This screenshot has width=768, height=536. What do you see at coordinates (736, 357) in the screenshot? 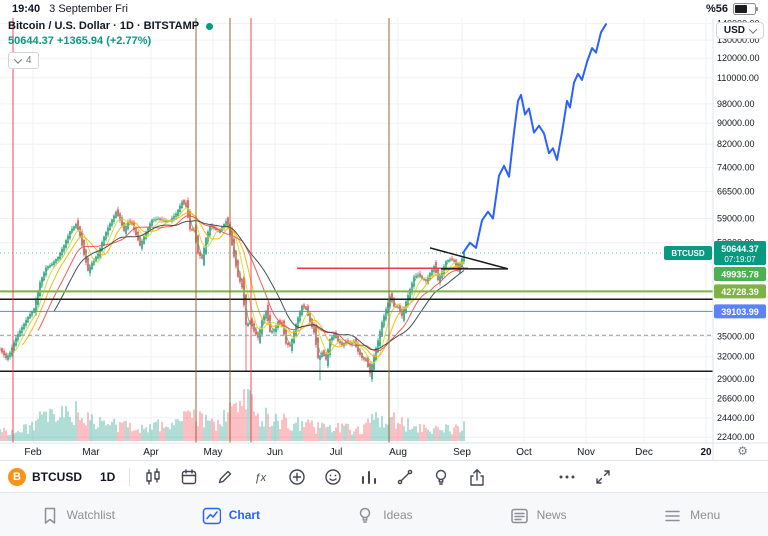
I see `svg-text: 32000.00` at bounding box center [736, 357].